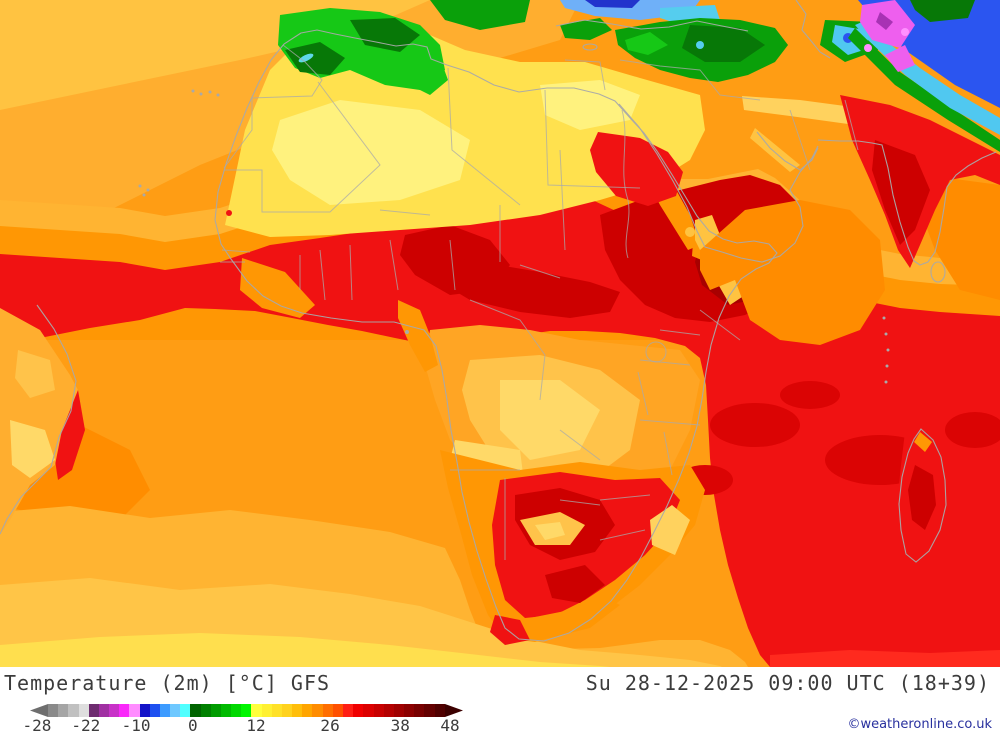  Describe the element at coordinates (235, 256) in the screenshot. I see `border-senegal-gambia` at that location.